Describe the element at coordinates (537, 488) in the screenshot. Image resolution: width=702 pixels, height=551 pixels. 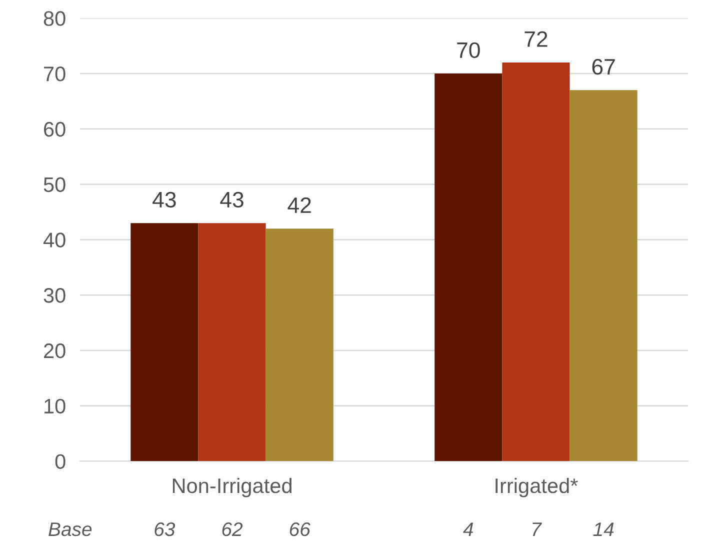
I see `x-tick-label: Irrigated*` at that location.